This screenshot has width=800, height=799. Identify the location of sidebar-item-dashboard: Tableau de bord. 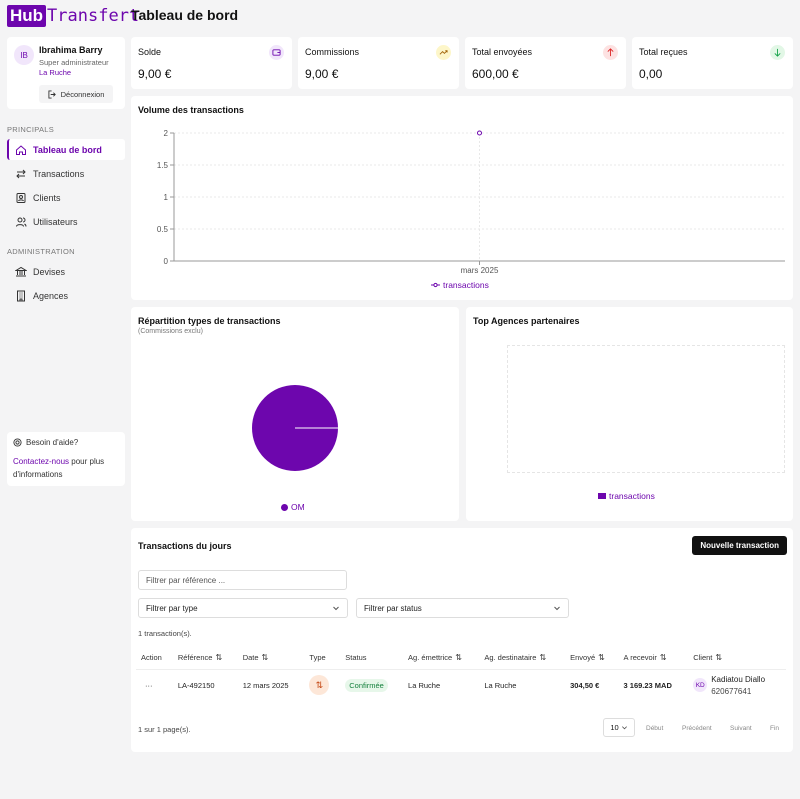
(66, 149).